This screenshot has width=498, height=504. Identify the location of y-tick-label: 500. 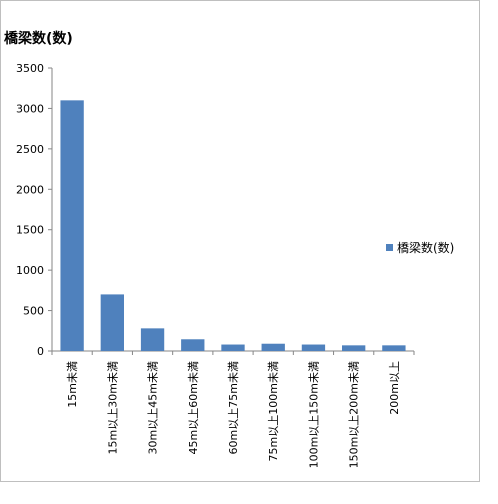
(33, 311).